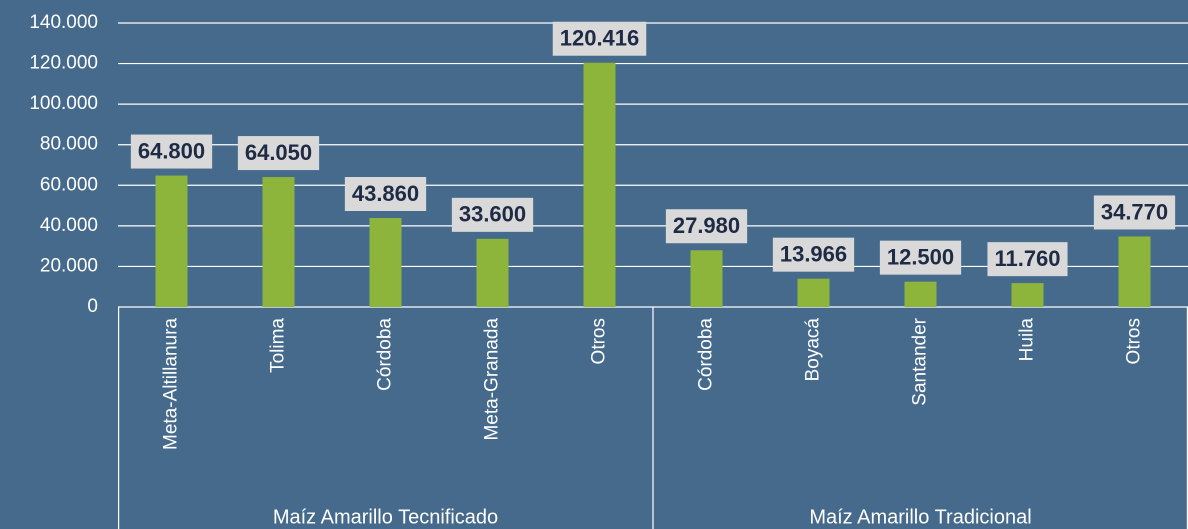  I want to click on y-tick-label: 140.000, so click(63, 22).